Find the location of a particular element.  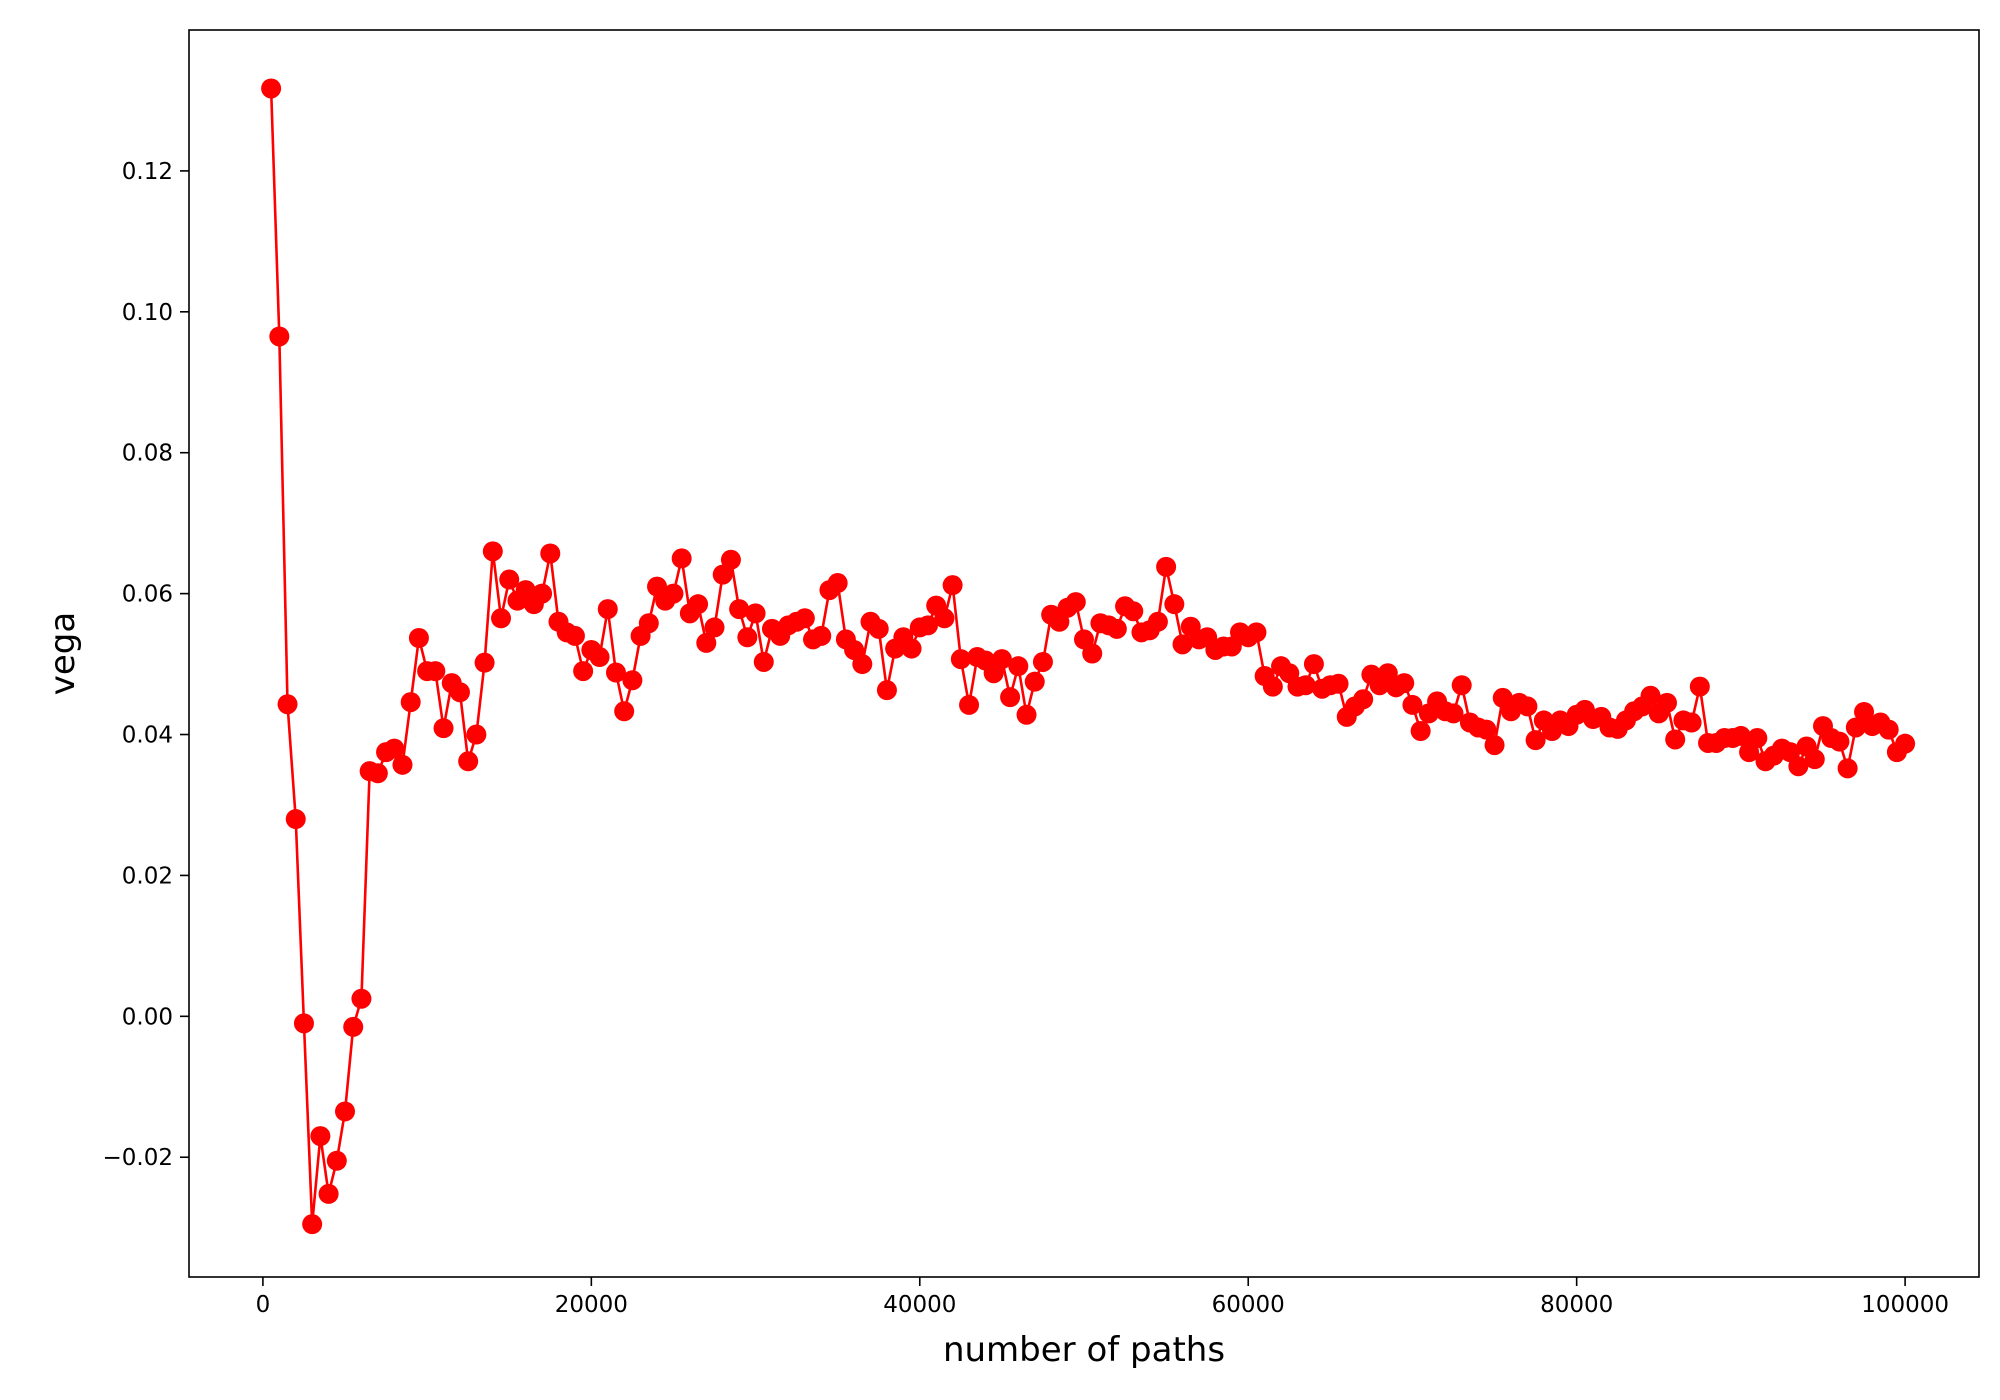

y-tick-label: 0.04 is located at coordinates (147, 736).